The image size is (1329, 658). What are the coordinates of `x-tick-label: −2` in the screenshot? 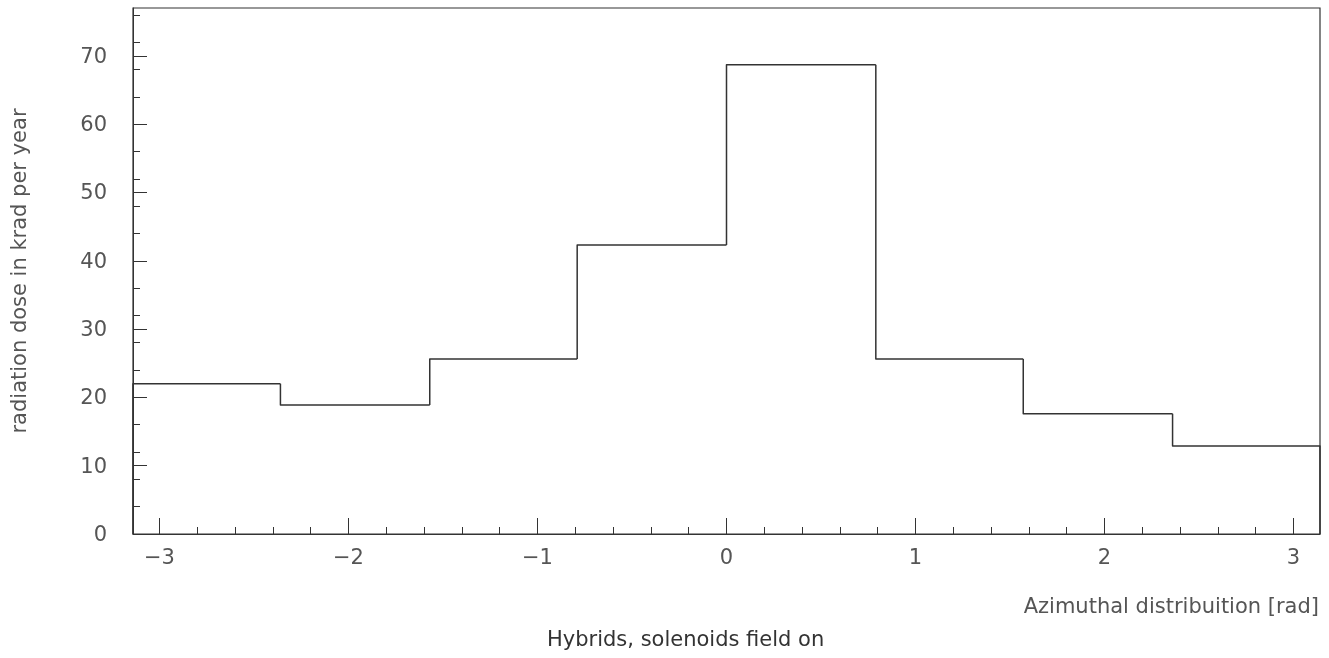 It's located at (348, 556).